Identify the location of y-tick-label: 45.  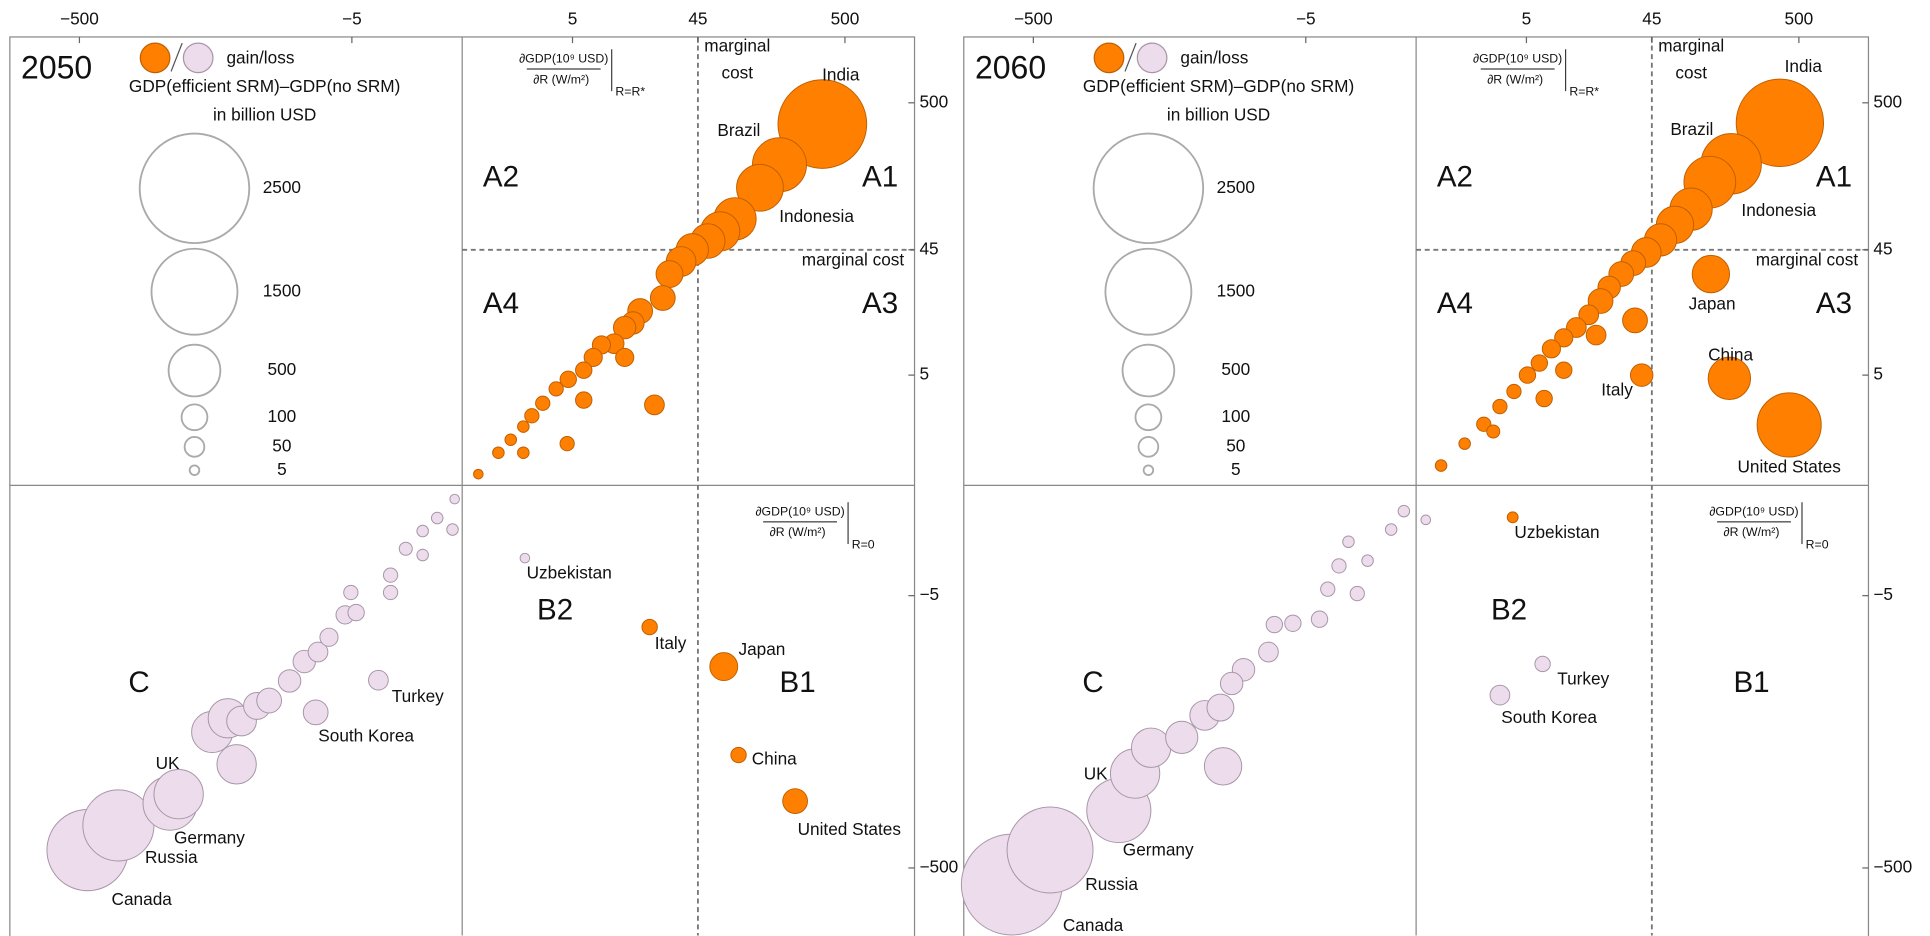
(928, 248).